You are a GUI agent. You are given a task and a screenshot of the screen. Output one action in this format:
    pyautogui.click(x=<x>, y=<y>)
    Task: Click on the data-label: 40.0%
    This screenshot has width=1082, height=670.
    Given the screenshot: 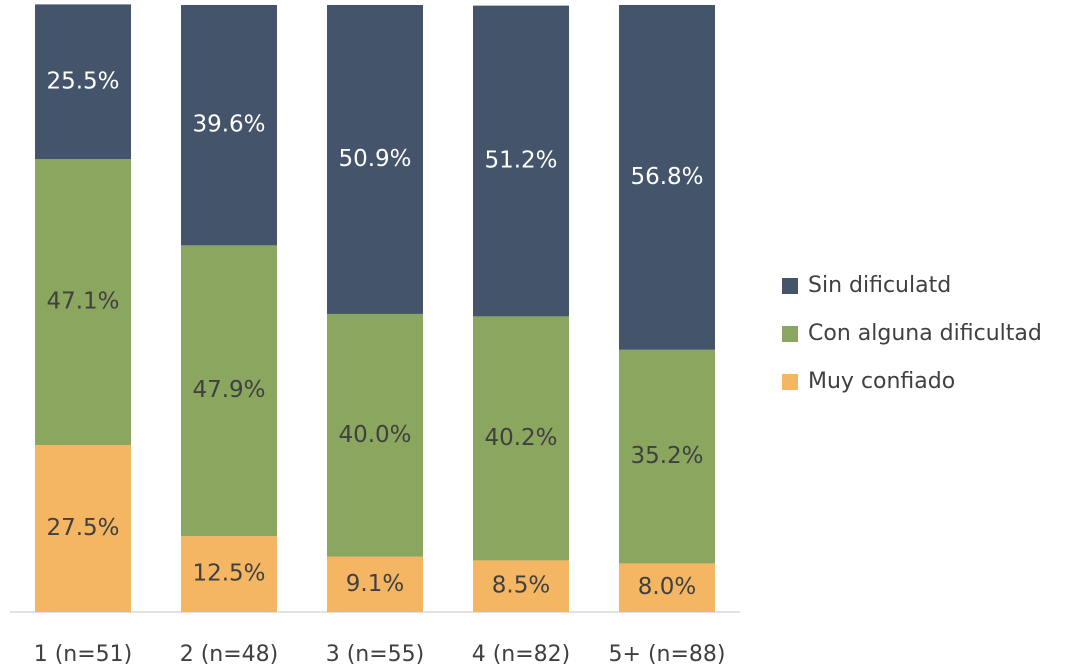 What is the action you would take?
    pyautogui.click(x=374, y=435)
    